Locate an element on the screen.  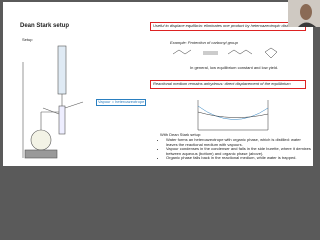
example-text: Example: Protection of carbonyl group is located at coordinates (204, 42).